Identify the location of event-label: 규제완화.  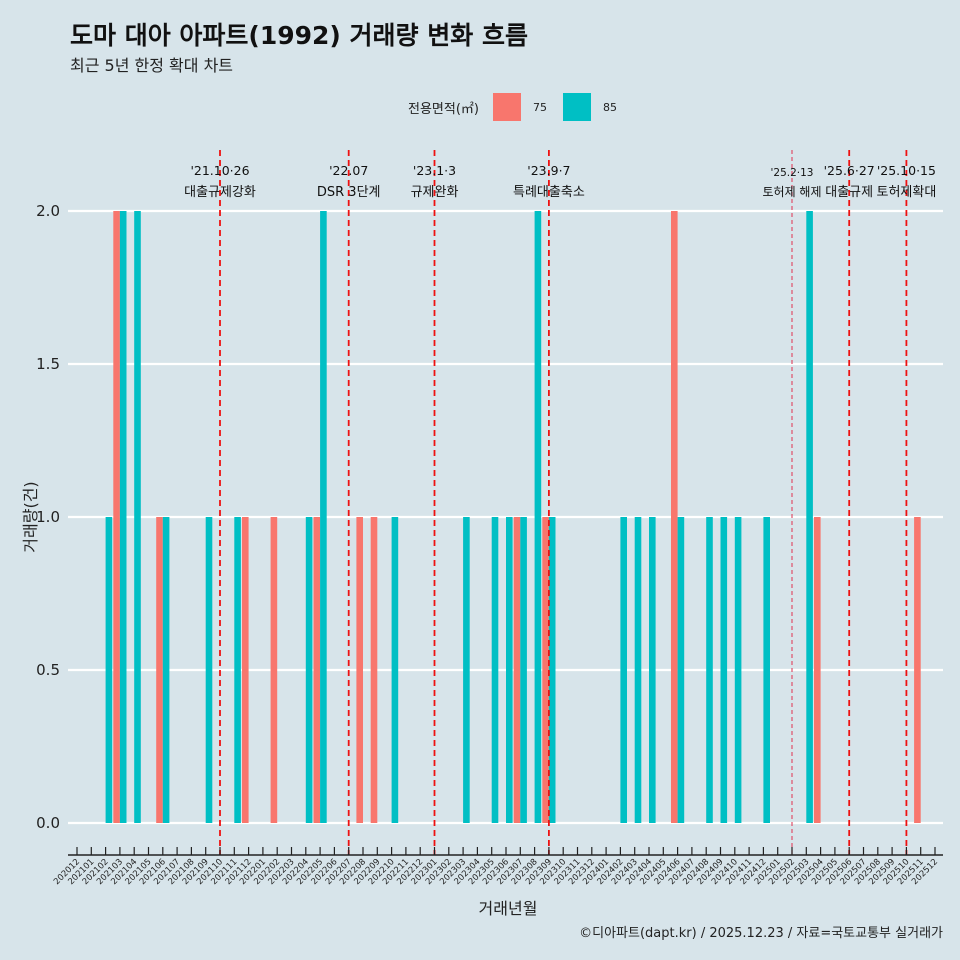
(435, 192).